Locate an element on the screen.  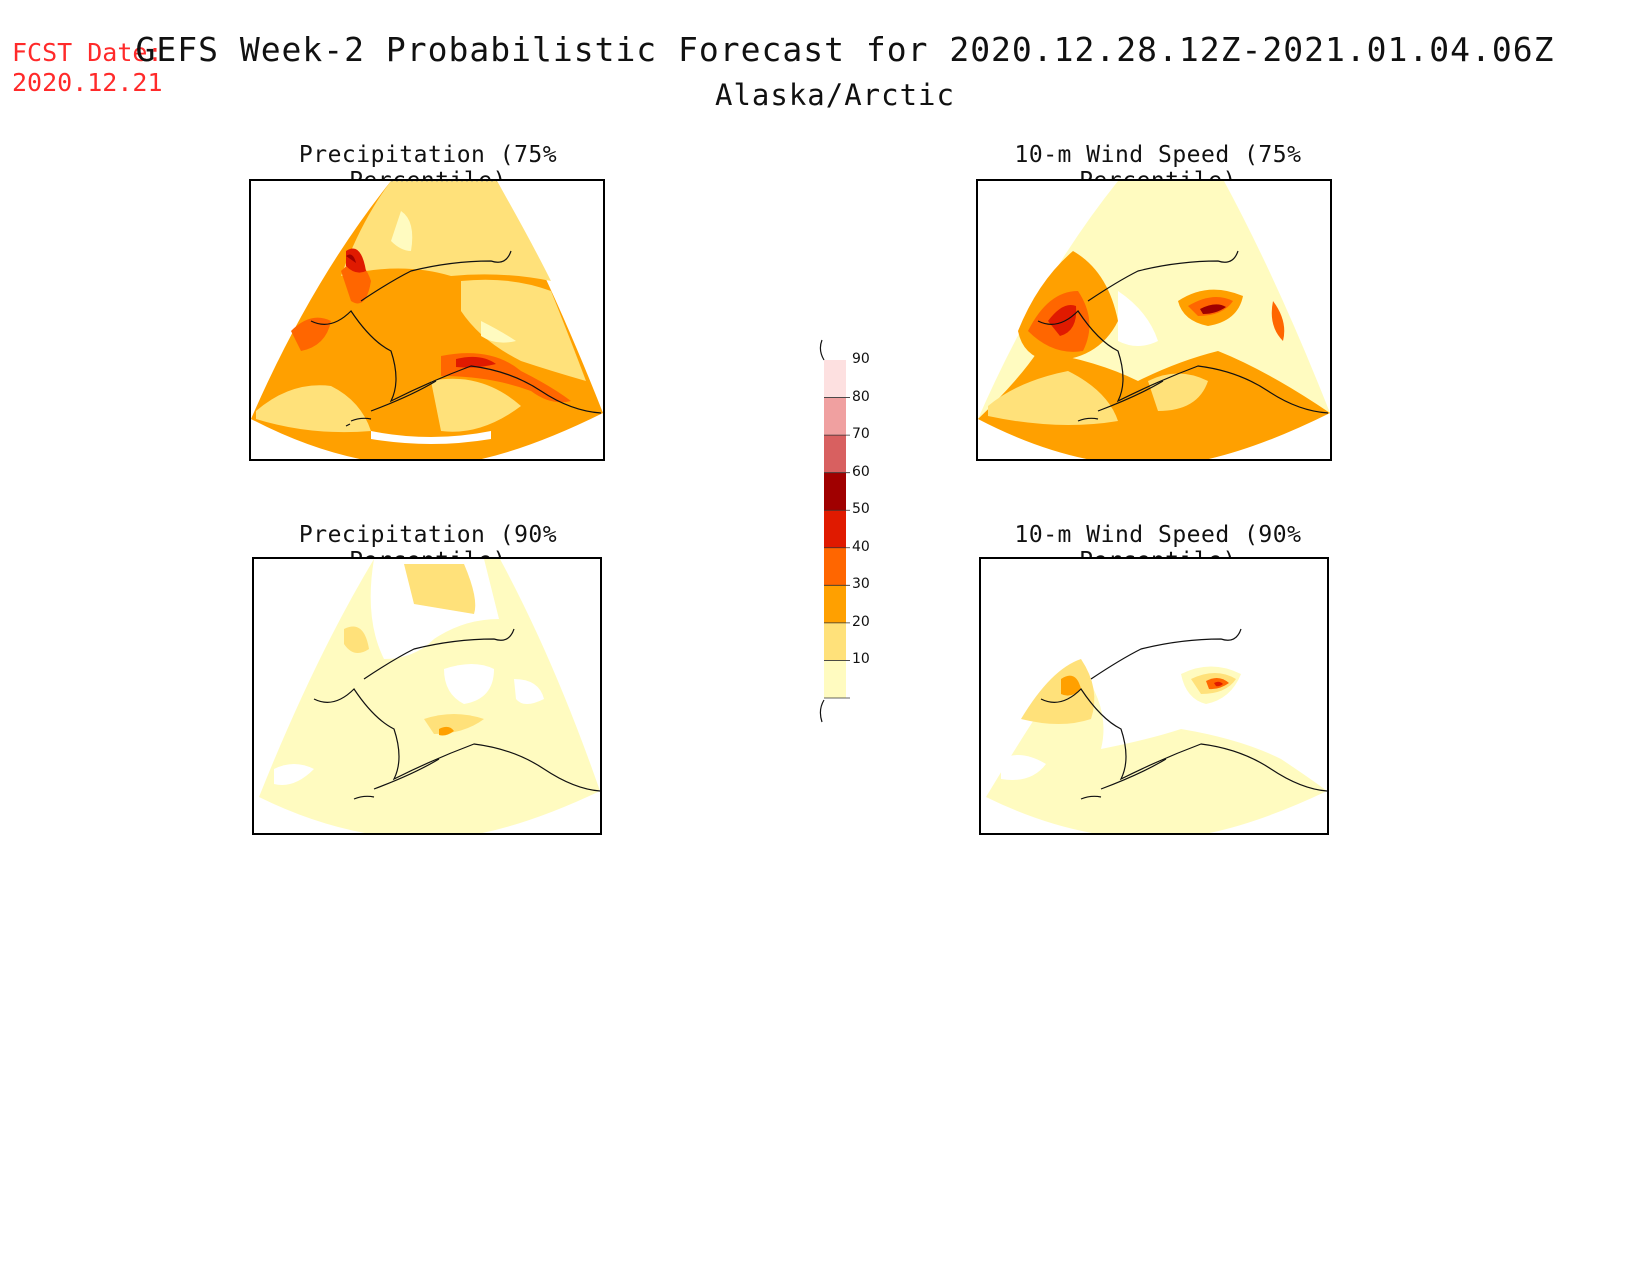
map-panel-precip75 is located at coordinates (427, 320).